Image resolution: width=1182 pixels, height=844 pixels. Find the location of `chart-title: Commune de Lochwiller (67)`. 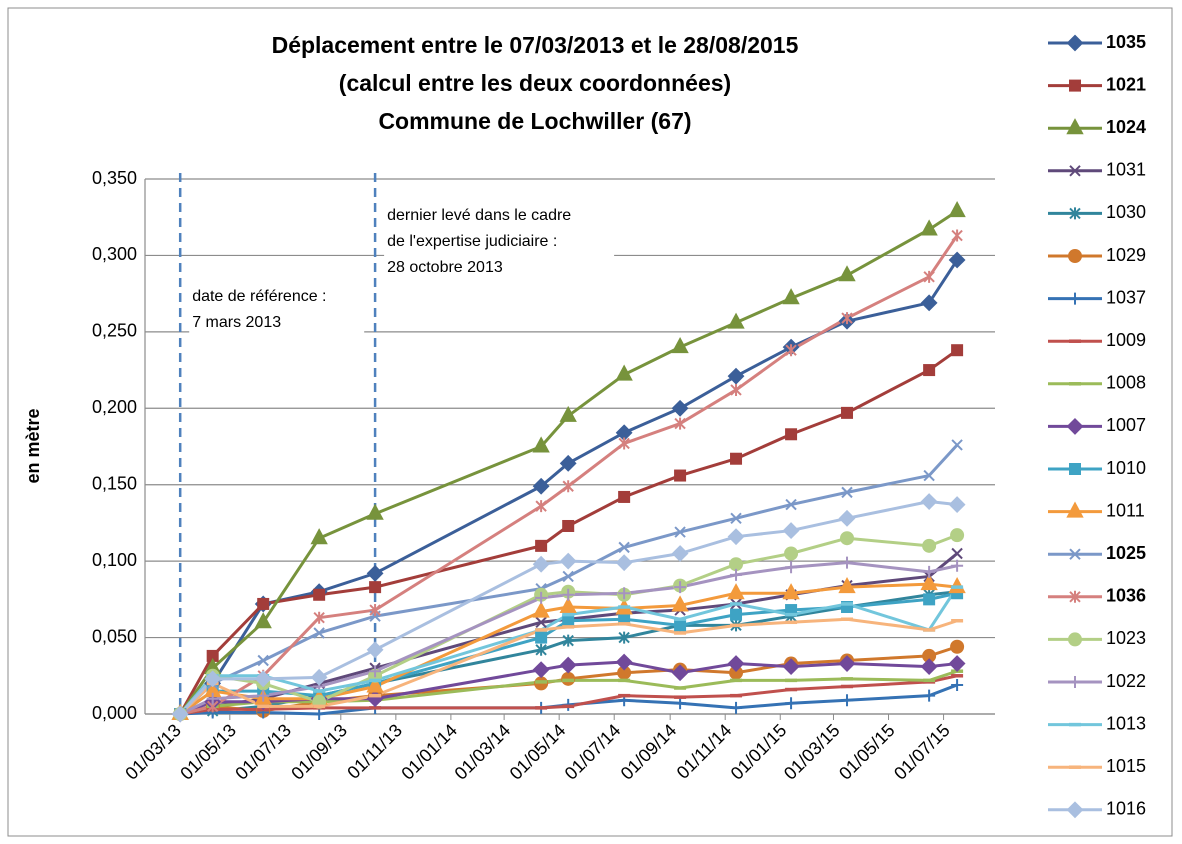

chart-title: Commune de Lochwiller (67) is located at coordinates (534, 121).